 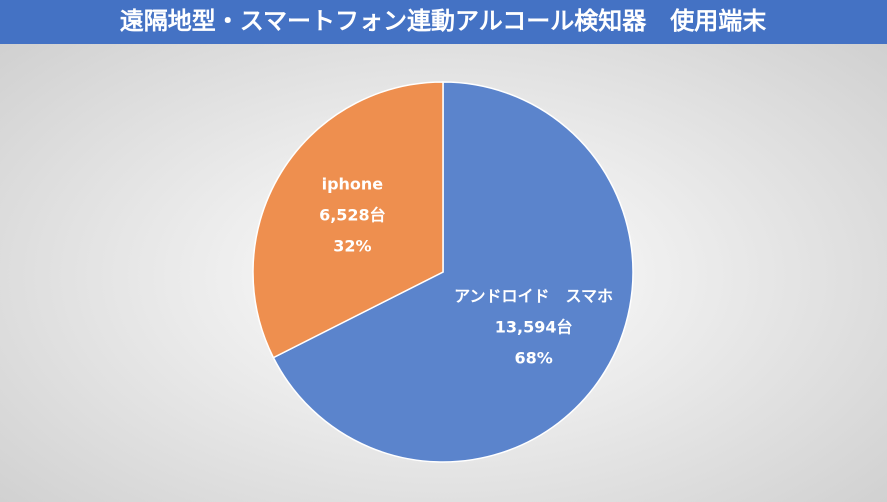 What do you see at coordinates (352, 215) in the screenshot?
I see `slice-value-label: 6,528台` at bounding box center [352, 215].